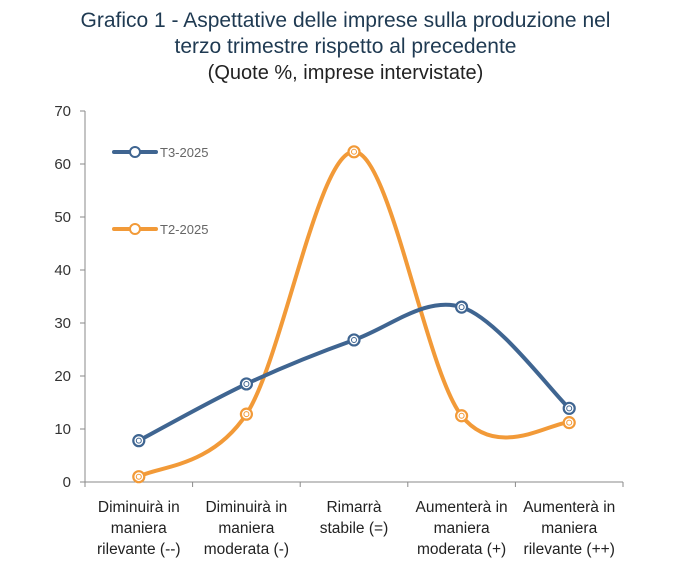 Image resolution: width=691 pixels, height=572 pixels. Describe the element at coordinates (345, 73) in the screenshot. I see `chart-subtitle: (Quote %, imprese intervistate)` at that location.